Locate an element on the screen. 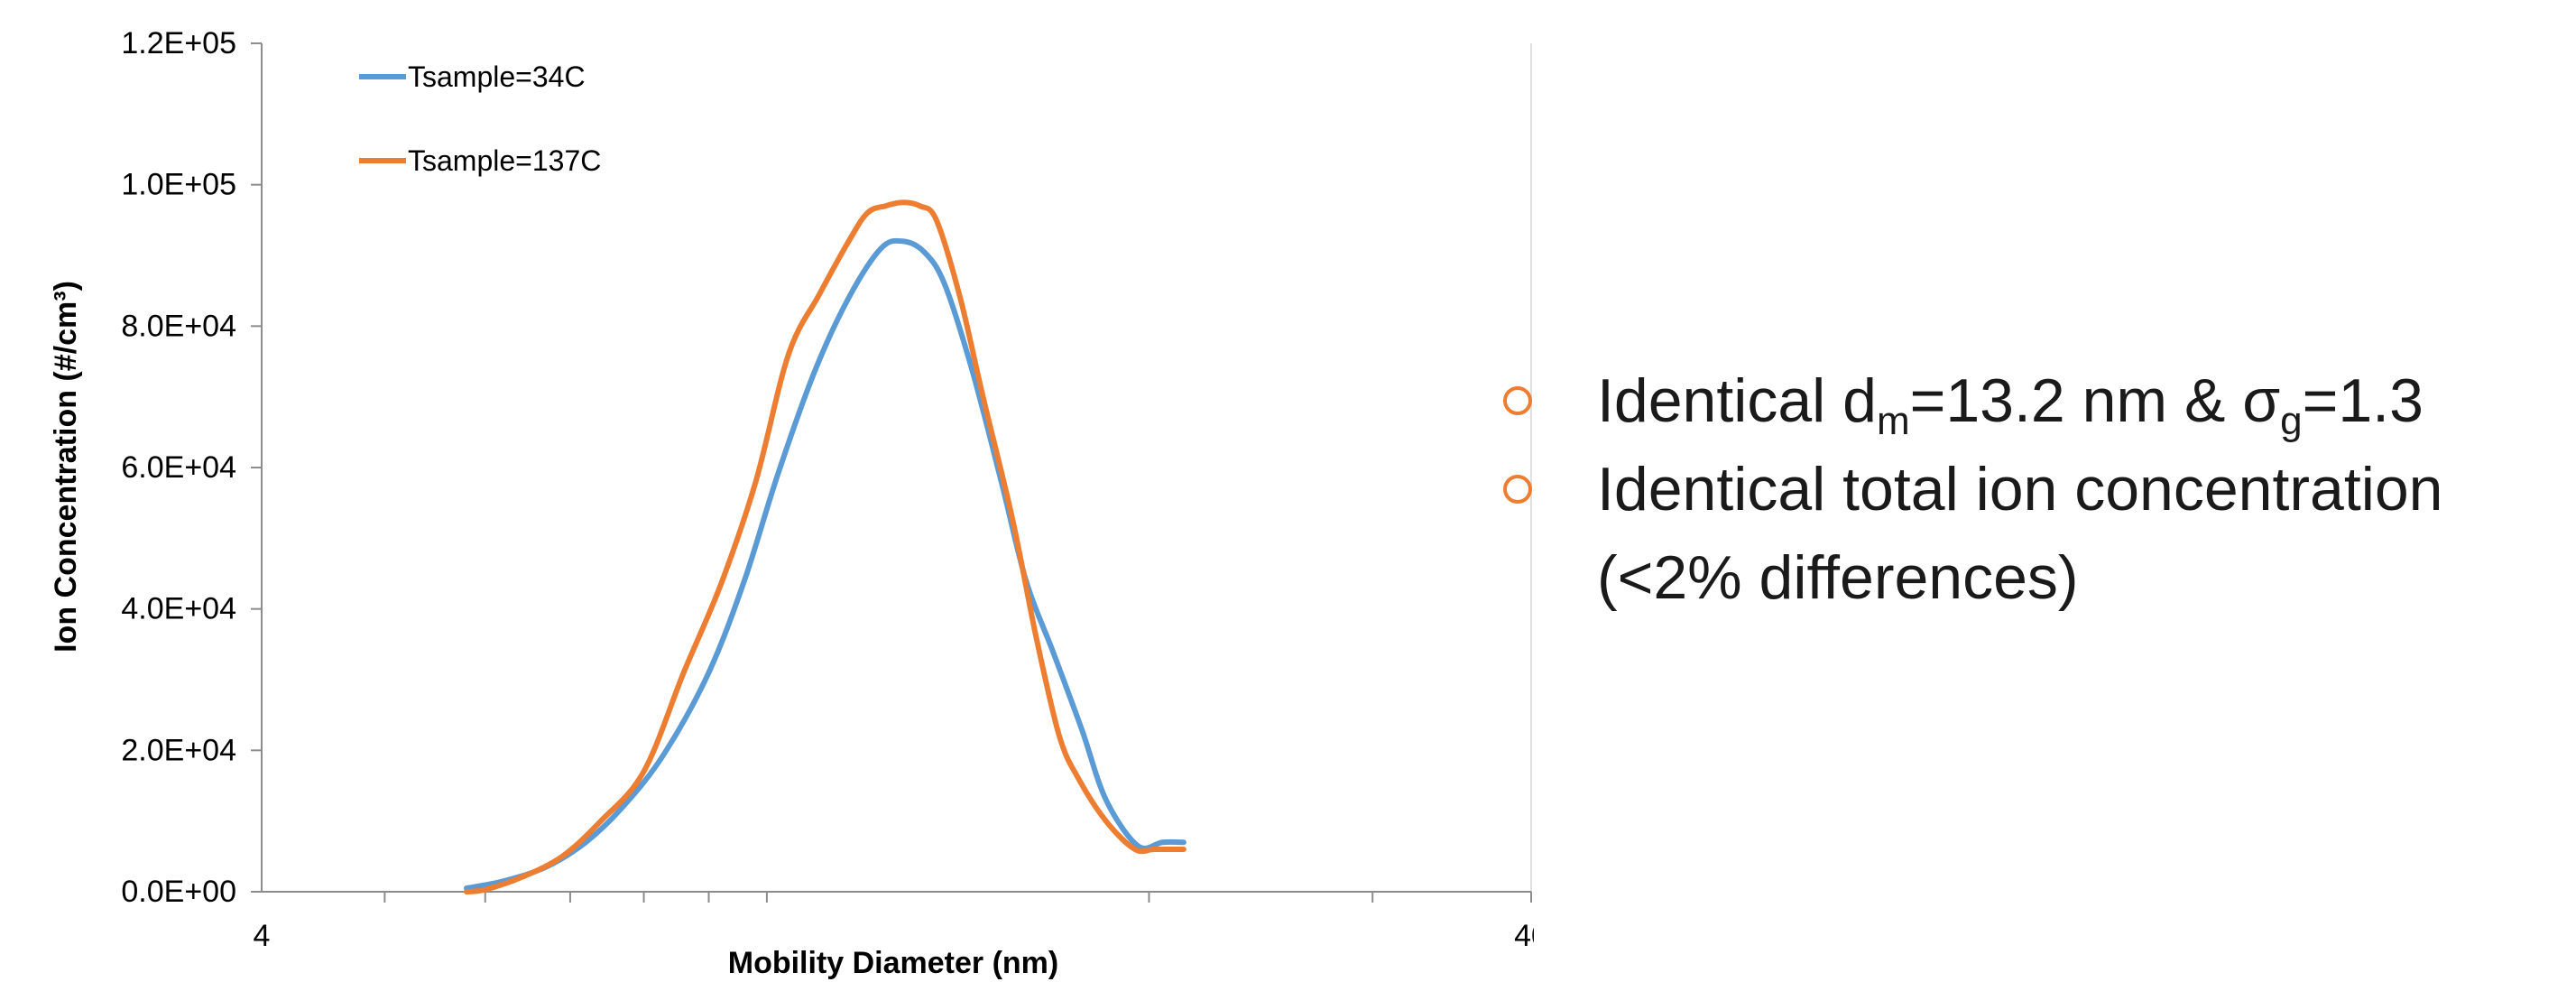  bullet-text-suffix: =1.3 is located at coordinates (2363, 400).